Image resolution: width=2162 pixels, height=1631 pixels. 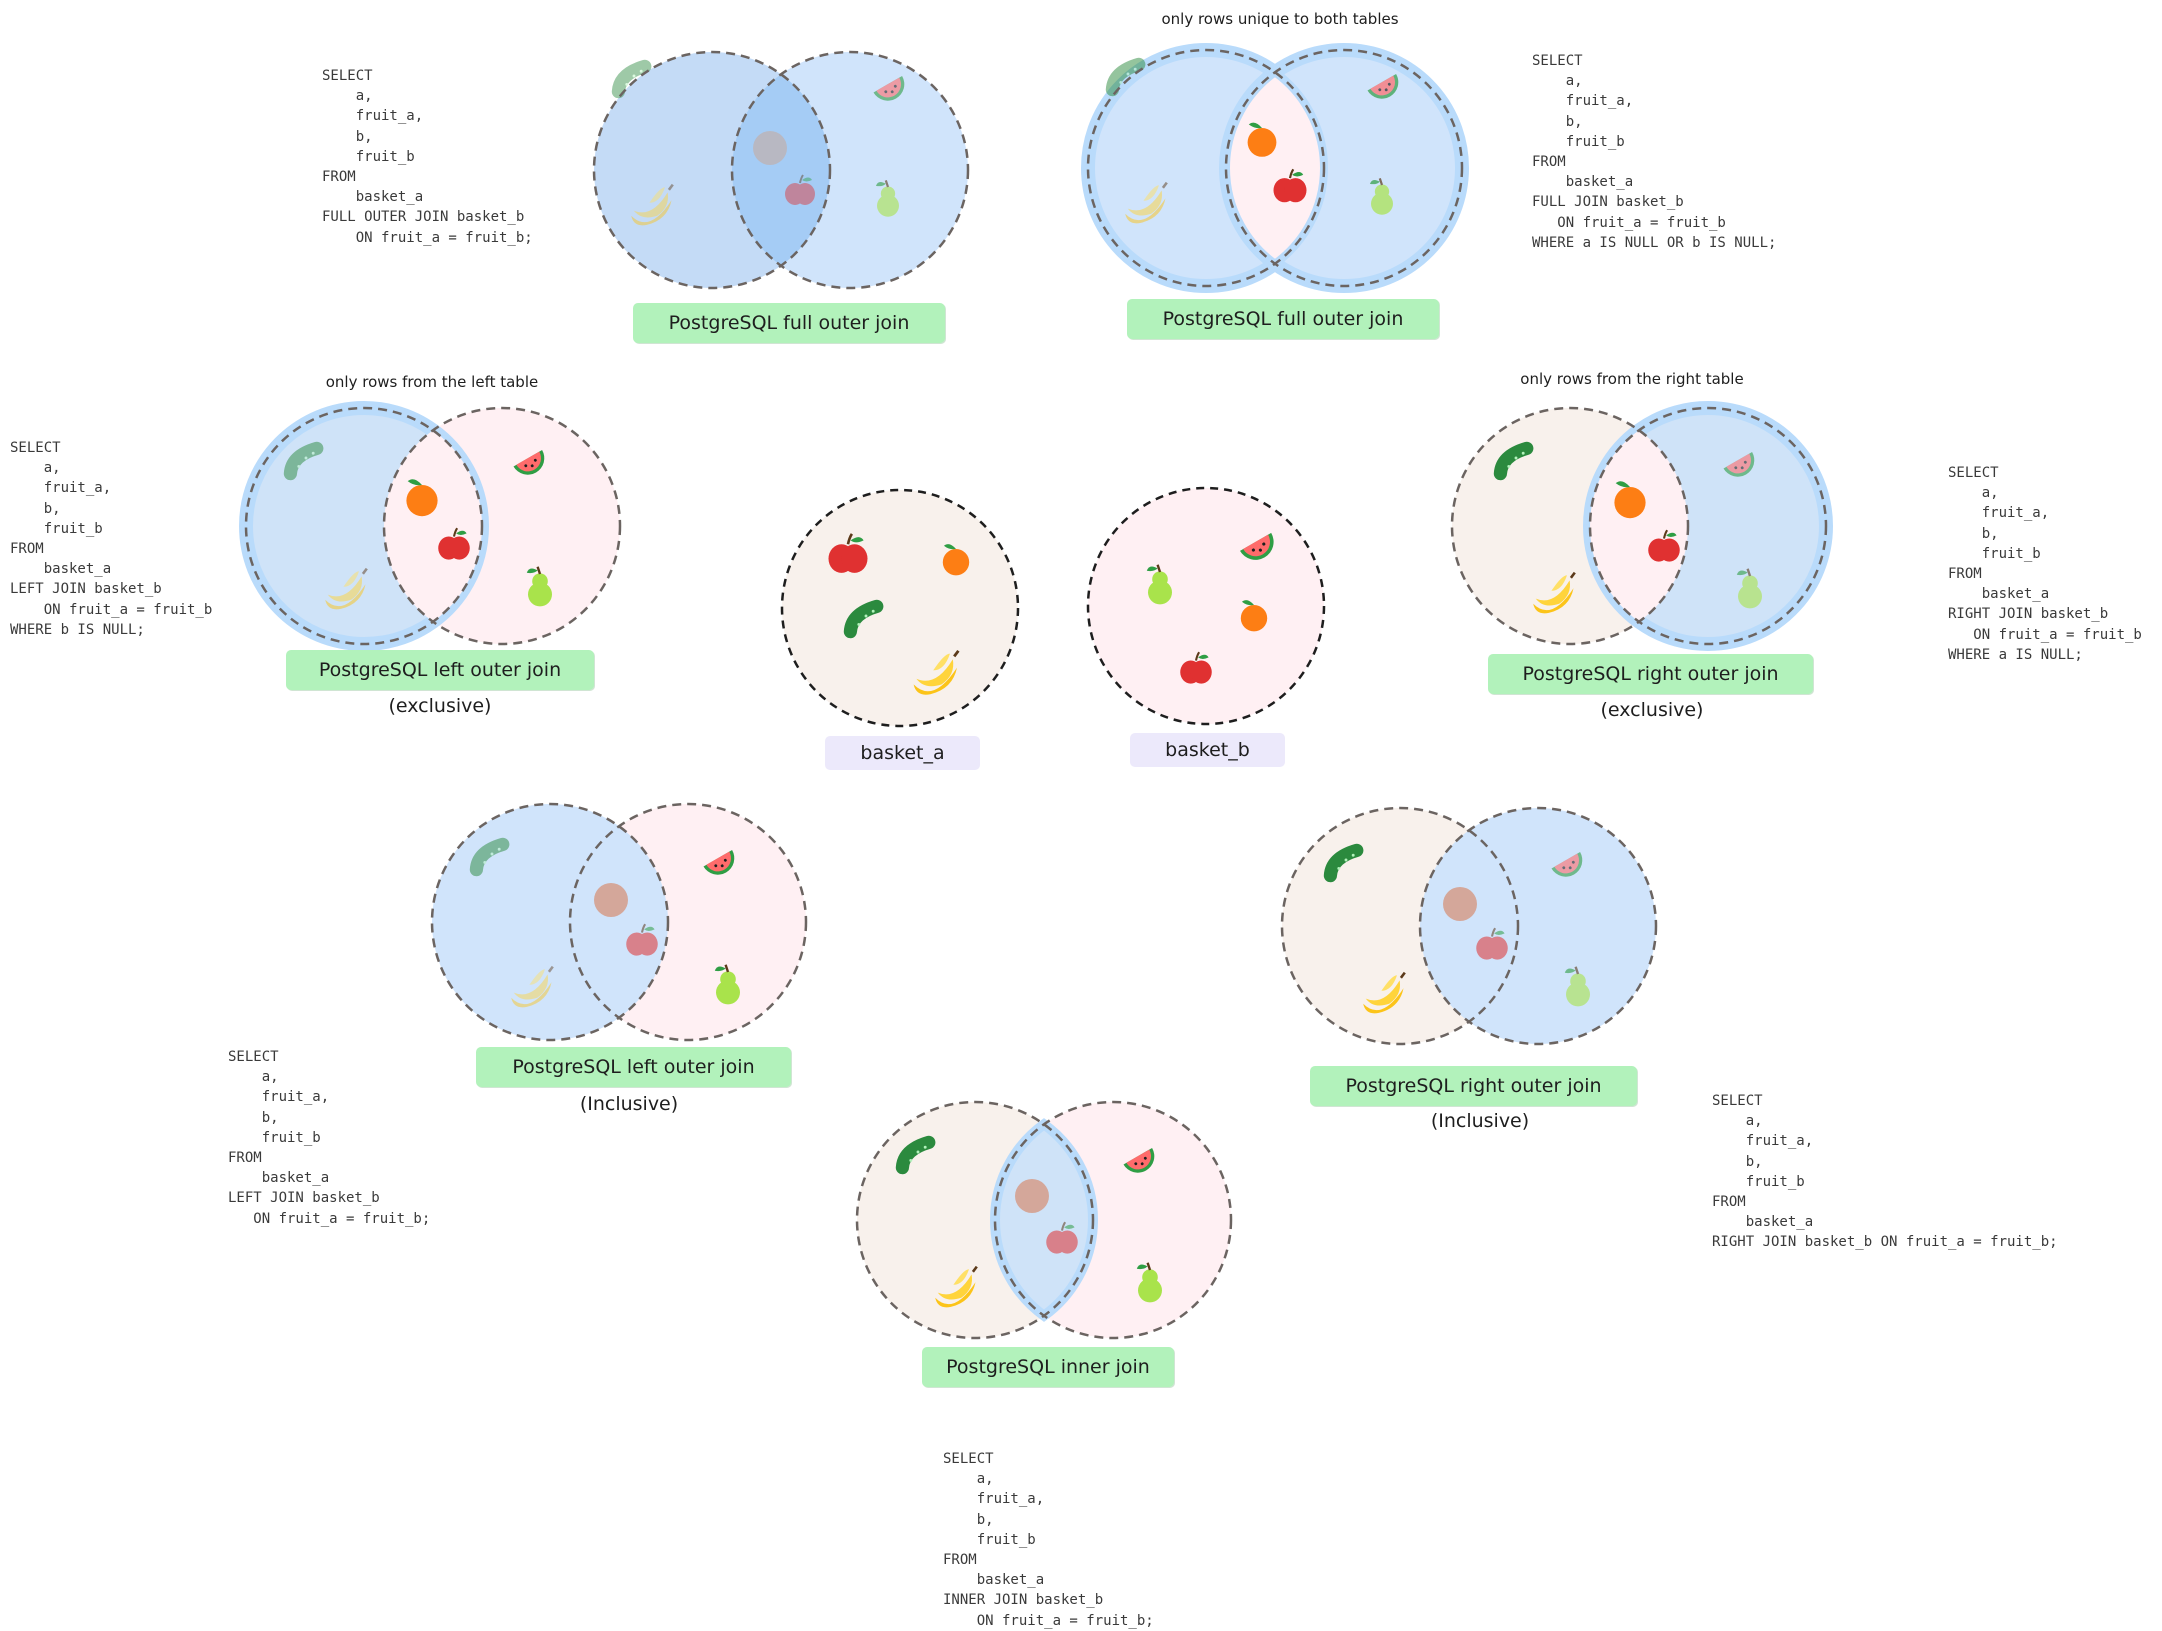 What do you see at coordinates (1632, 379) in the screenshot?
I see `right-exclusive-note: only rows from the right table` at bounding box center [1632, 379].